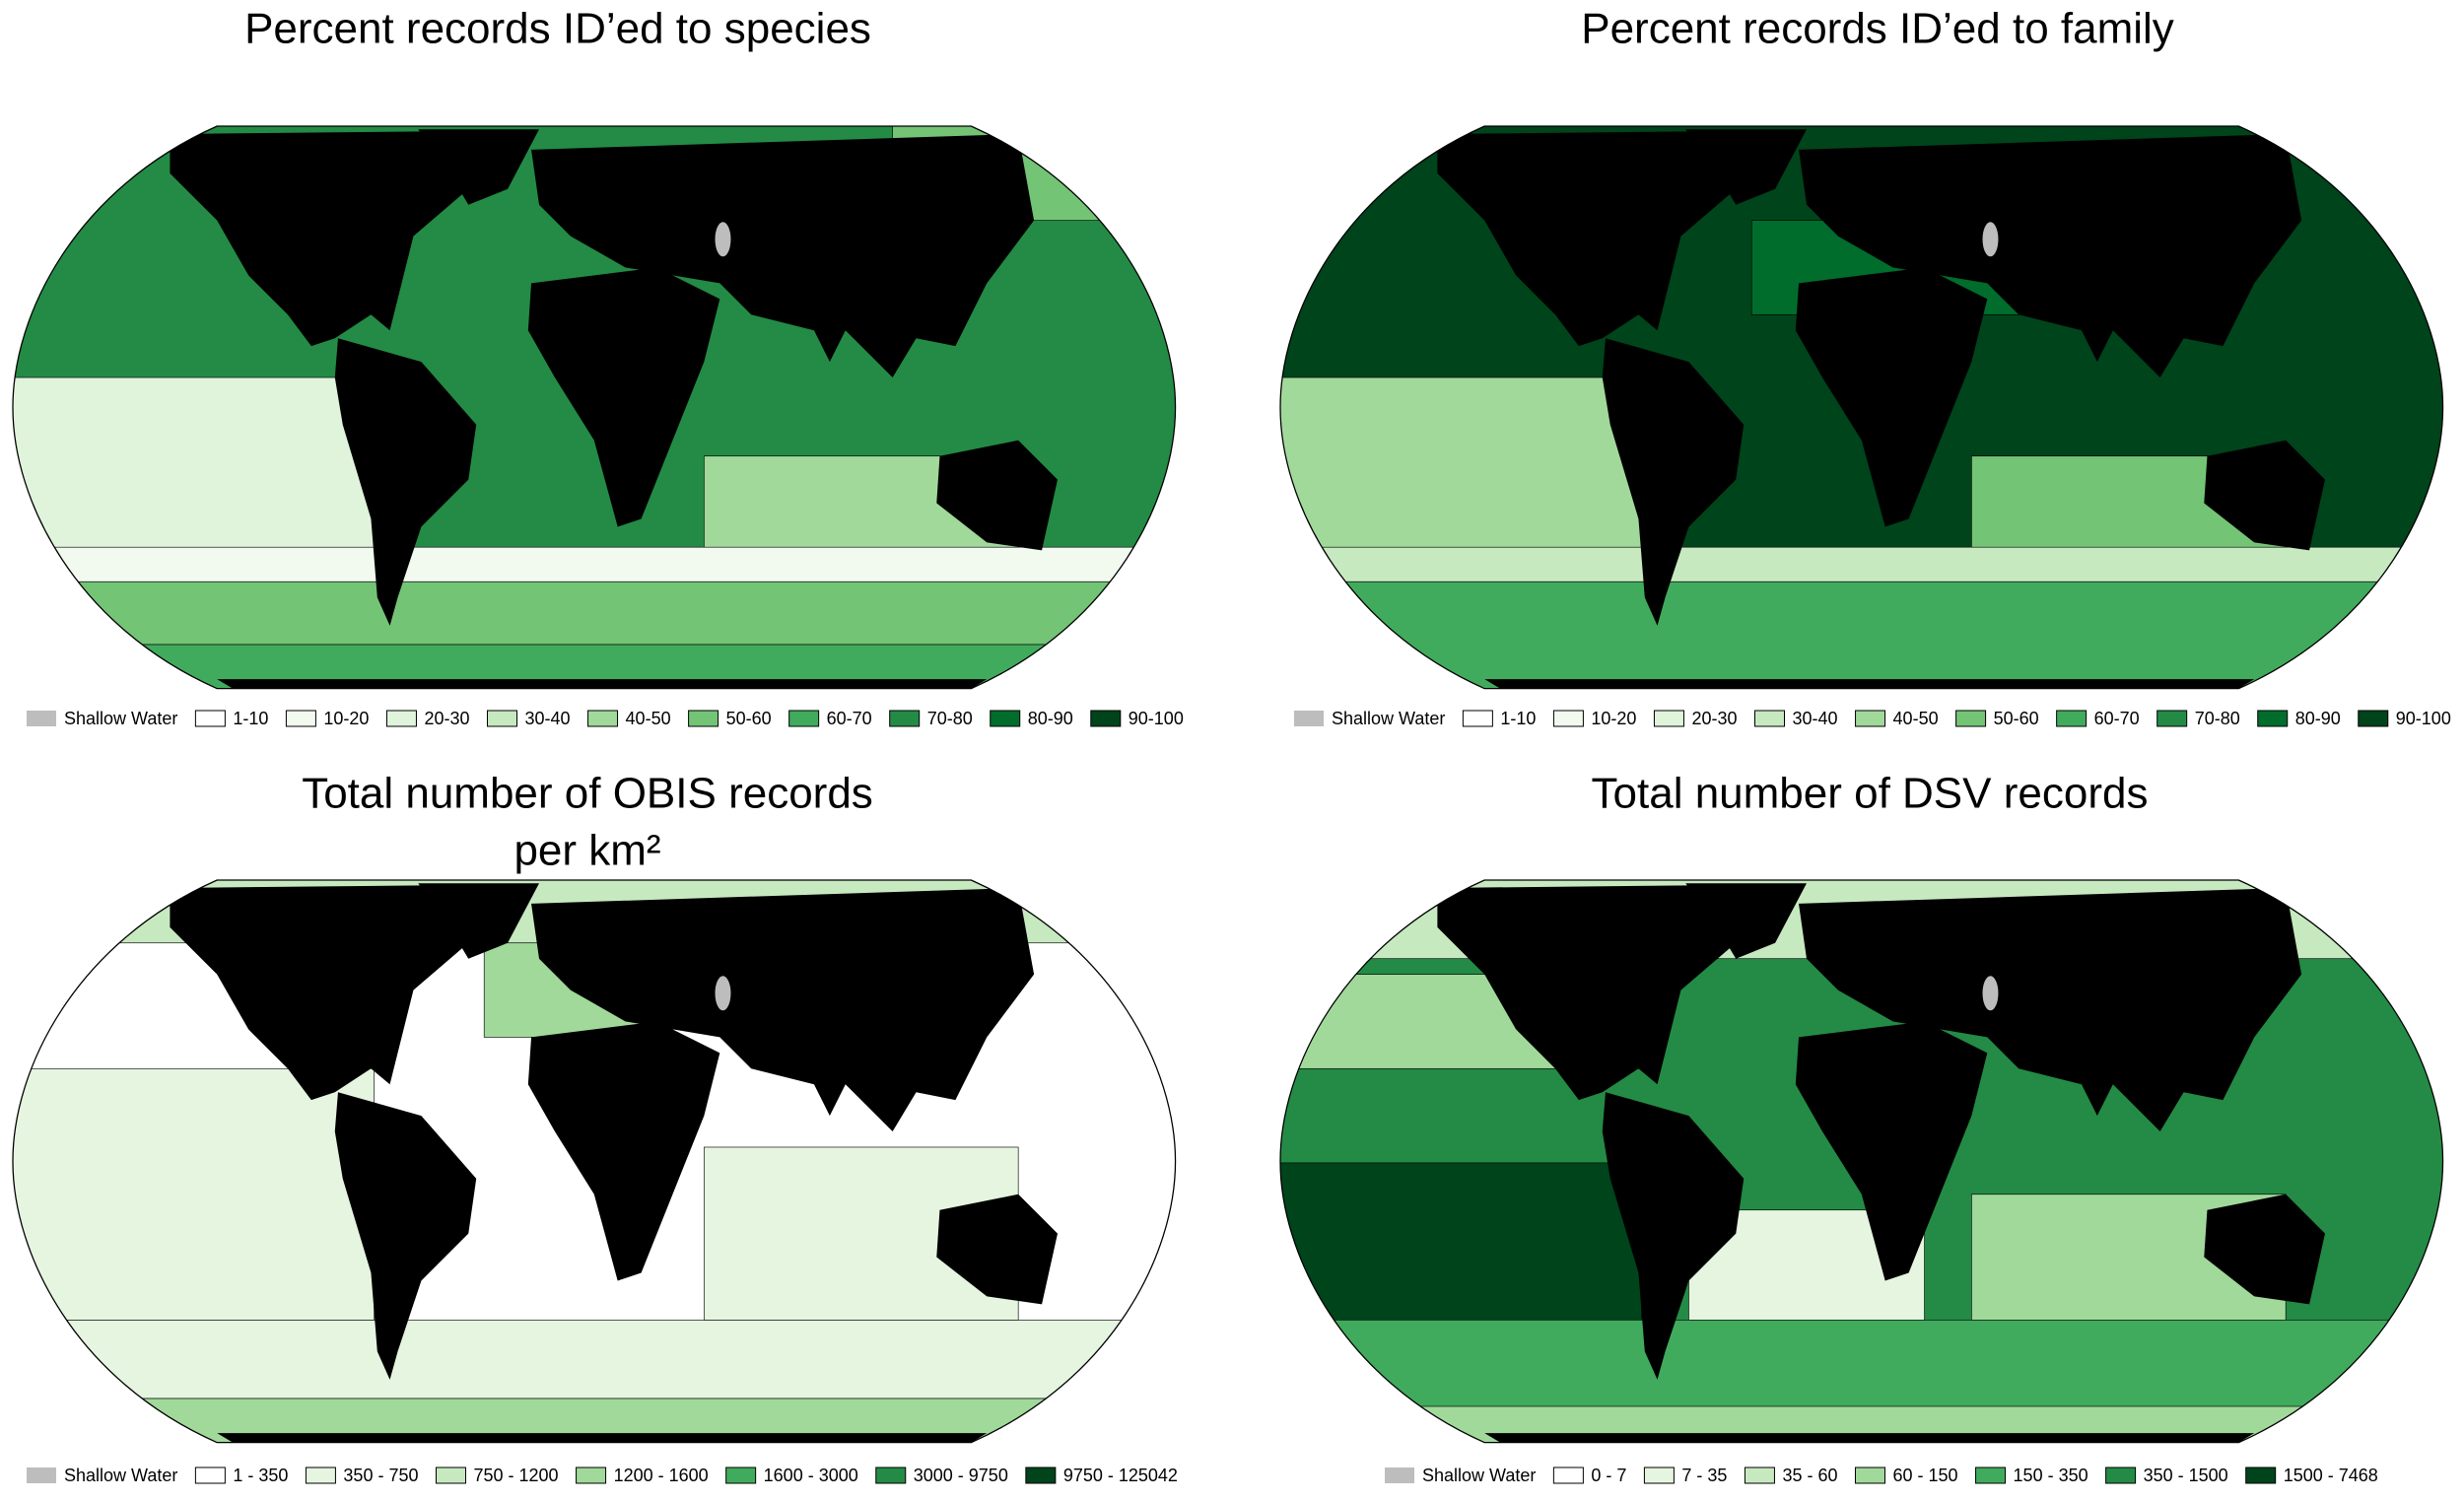 The height and width of the screenshot is (1501, 2464). Describe the element at coordinates (661, 1475) in the screenshot. I see `legend-label: 1200 - 1600` at that location.